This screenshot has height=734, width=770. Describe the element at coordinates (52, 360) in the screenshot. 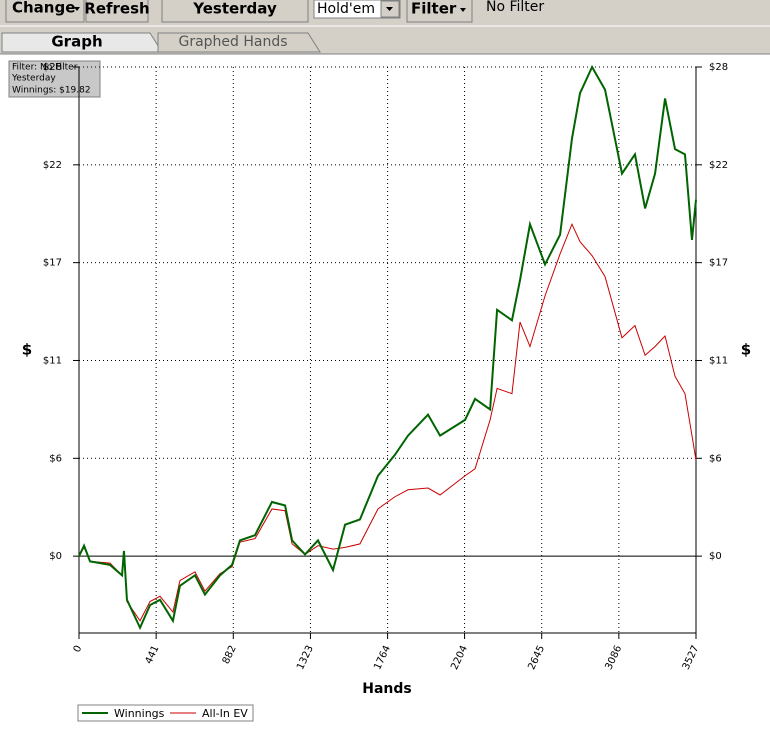

I see `y-tick-label: $11` at that location.